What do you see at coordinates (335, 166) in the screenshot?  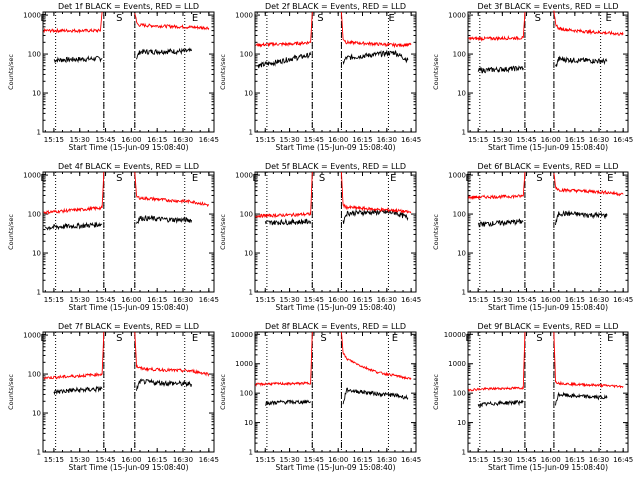 I see `panel-title: Det 5f BLACK = Events, RED = LLD` at bounding box center [335, 166].